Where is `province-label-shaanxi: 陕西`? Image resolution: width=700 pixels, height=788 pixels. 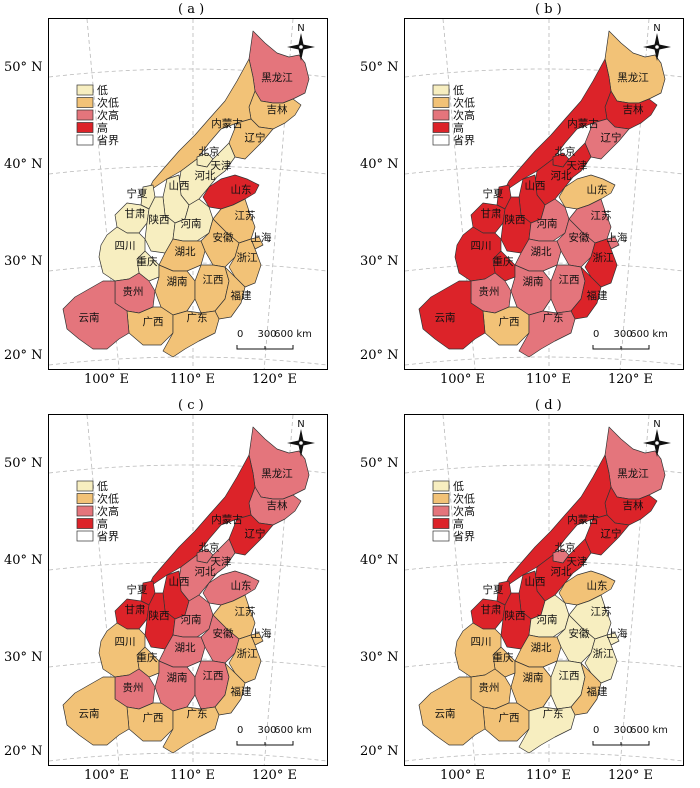 province-label-shaanxi: 陕西 is located at coordinates (515, 615).